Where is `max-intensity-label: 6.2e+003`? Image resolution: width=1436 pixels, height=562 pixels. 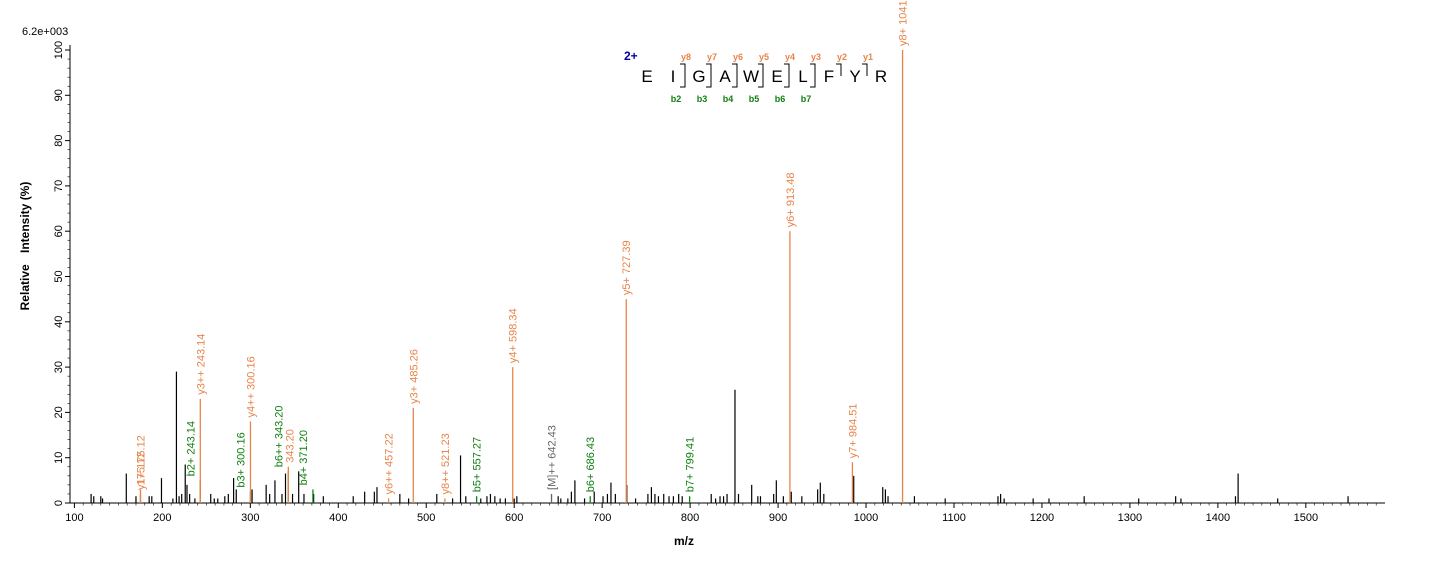 max-intensity-label: 6.2e+003 is located at coordinates (45, 32).